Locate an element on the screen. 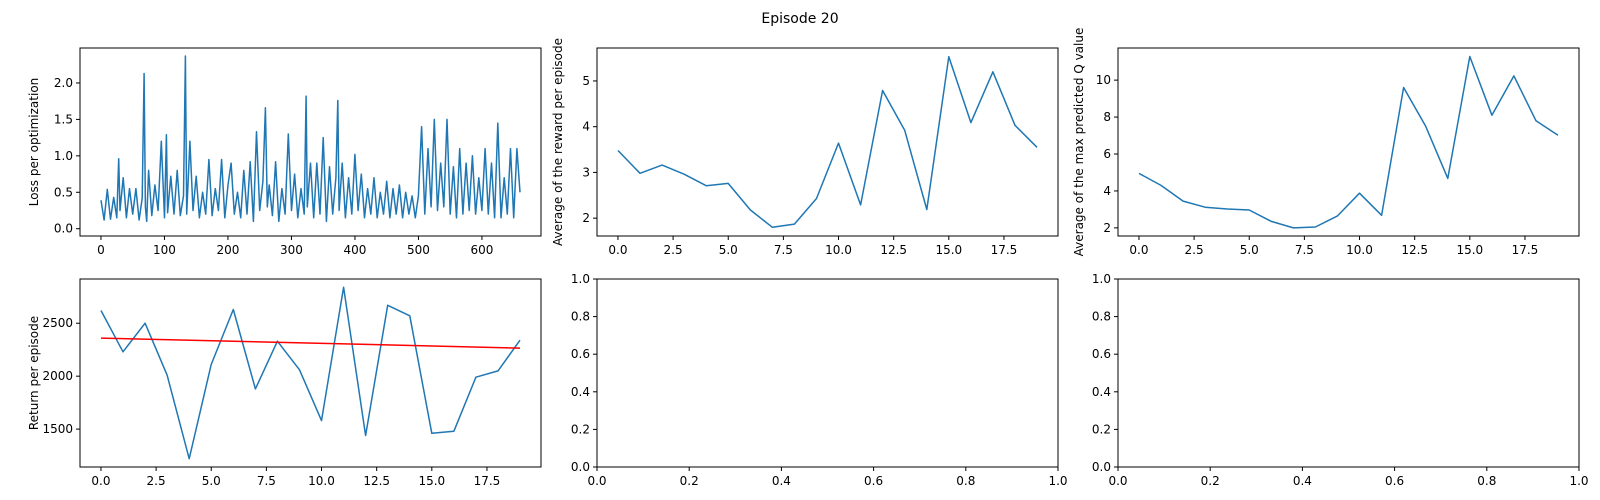  y-axis-label-top-middle: Average of the reward per episode is located at coordinates (558, 142).